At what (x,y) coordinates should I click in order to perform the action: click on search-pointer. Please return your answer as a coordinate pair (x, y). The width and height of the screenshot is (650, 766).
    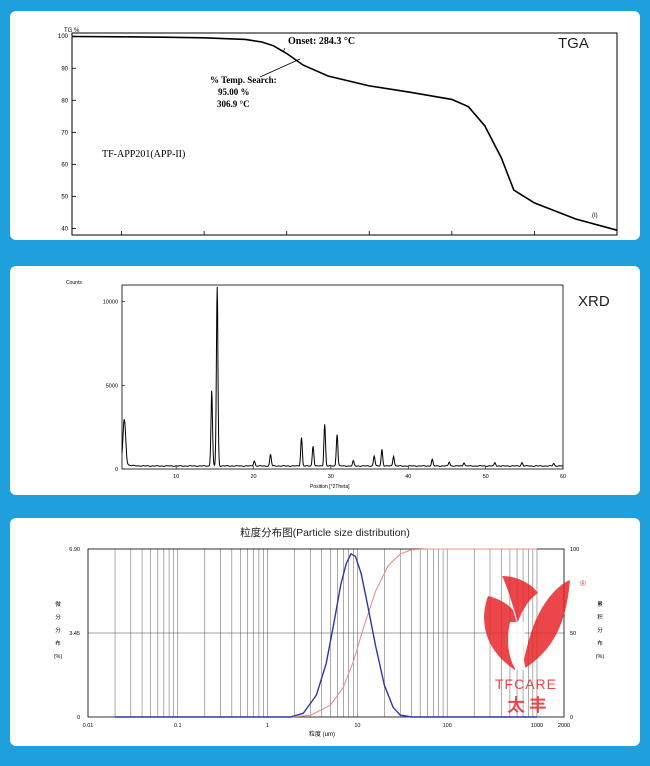
    Looking at the image, I should click on (280, 68).